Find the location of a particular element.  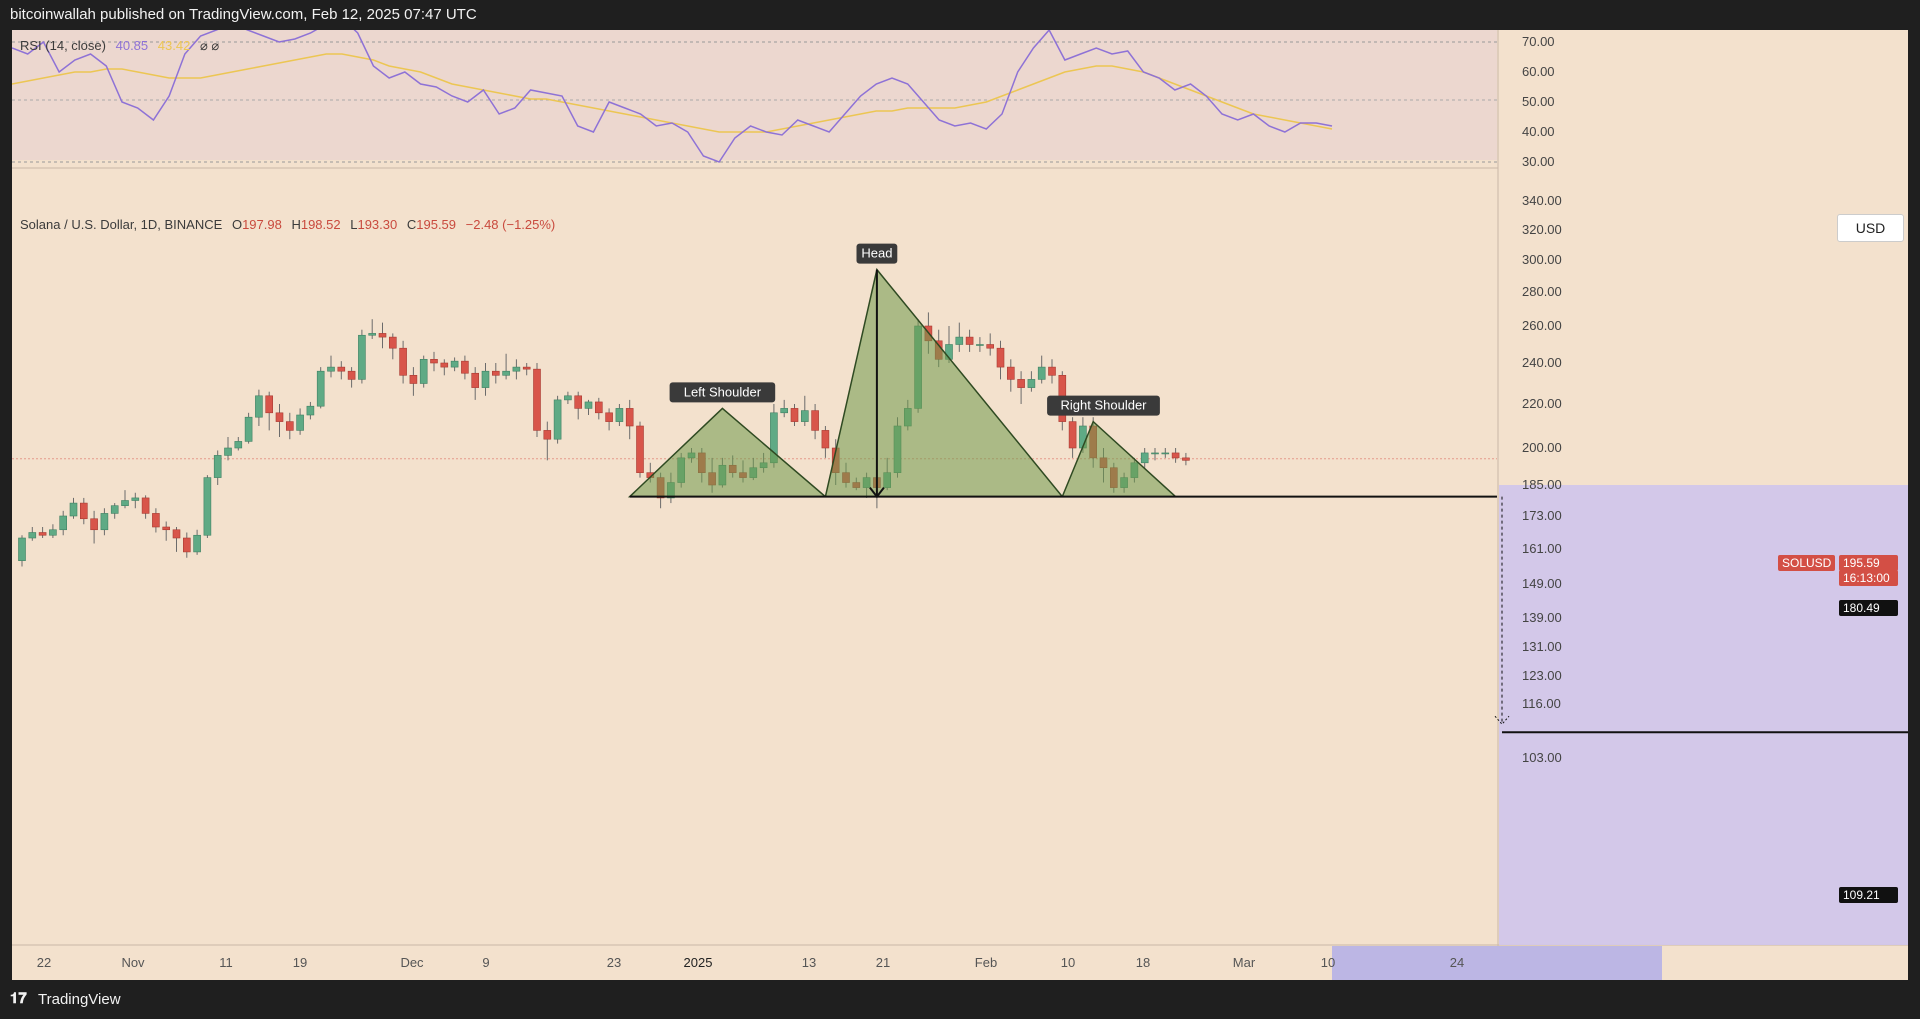

price-tick-label: 320.00 is located at coordinates (1542, 229).